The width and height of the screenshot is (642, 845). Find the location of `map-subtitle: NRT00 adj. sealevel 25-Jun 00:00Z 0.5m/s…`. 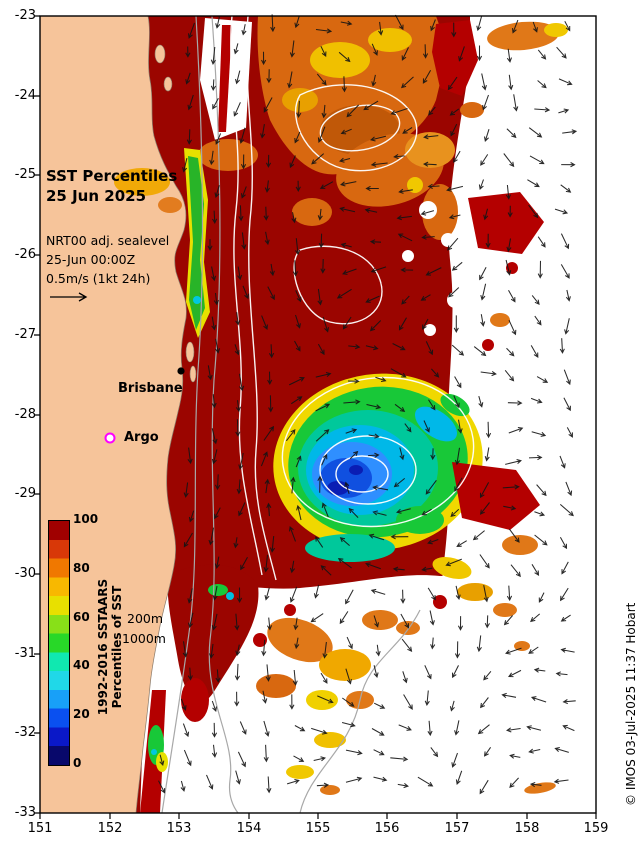

map-subtitle: NRT00 adj. sealevel 25-Jun 00:00Z 0.5m/s… is located at coordinates (107, 259).